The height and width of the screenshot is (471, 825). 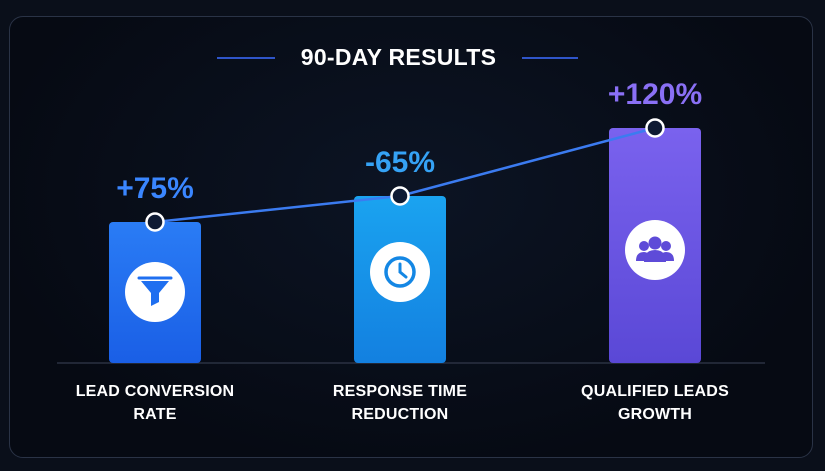 What do you see at coordinates (155, 188) in the screenshot?
I see `value-label-1: +75%` at bounding box center [155, 188].